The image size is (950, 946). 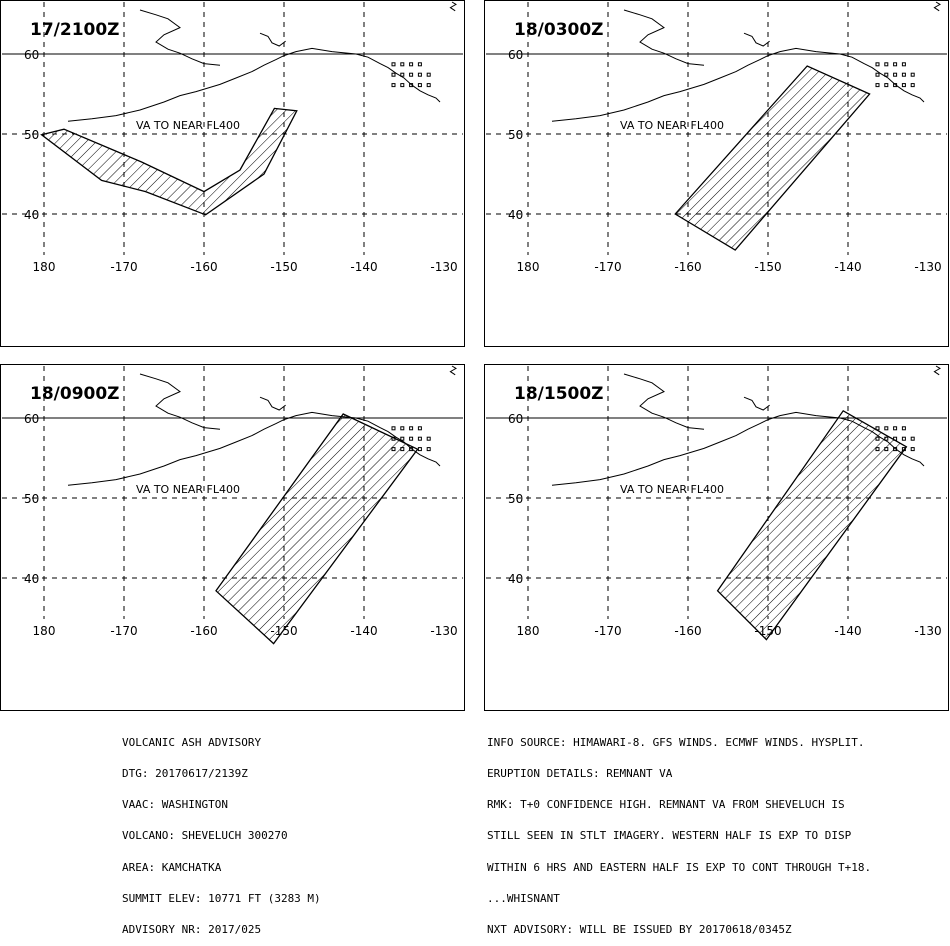 I want to click on panel-title: 17/2100Z, so click(x=75, y=30).